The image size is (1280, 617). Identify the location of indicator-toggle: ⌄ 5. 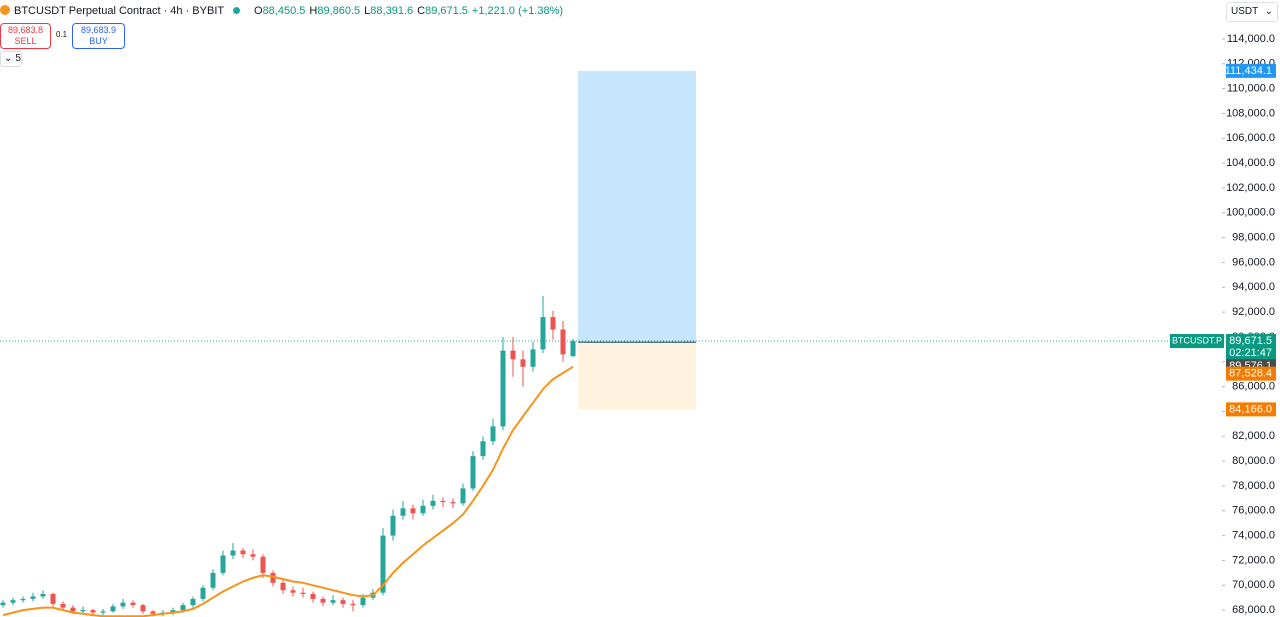
(11, 59).